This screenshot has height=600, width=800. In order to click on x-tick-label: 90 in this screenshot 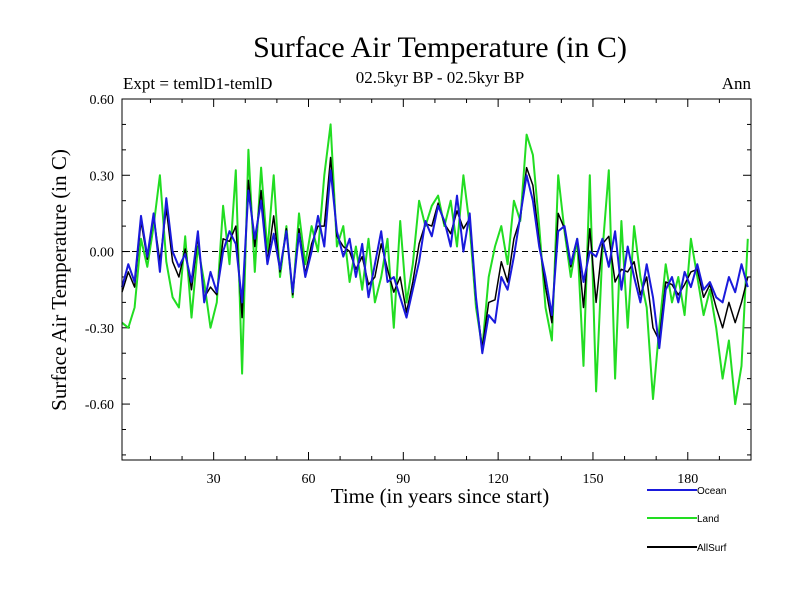, I will do `click(403, 479)`.